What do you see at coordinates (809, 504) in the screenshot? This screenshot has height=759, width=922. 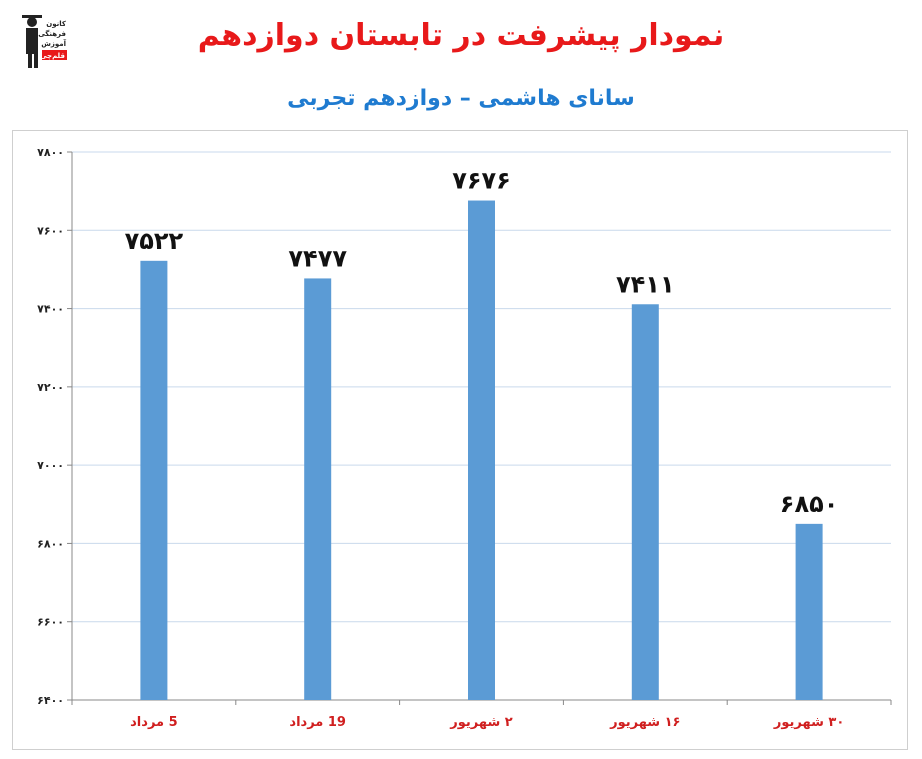 I see `data-label: ۶۸۵۰` at bounding box center [809, 504].